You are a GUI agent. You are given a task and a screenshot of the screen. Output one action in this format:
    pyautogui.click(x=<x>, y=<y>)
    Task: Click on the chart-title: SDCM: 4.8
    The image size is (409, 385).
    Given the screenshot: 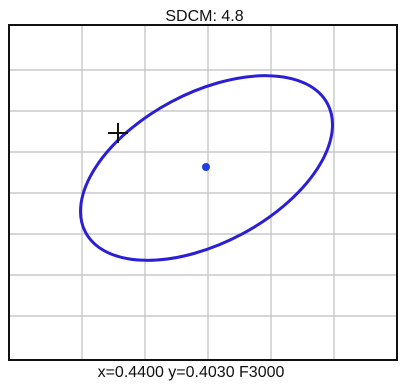 What is the action you would take?
    pyautogui.click(x=204, y=16)
    